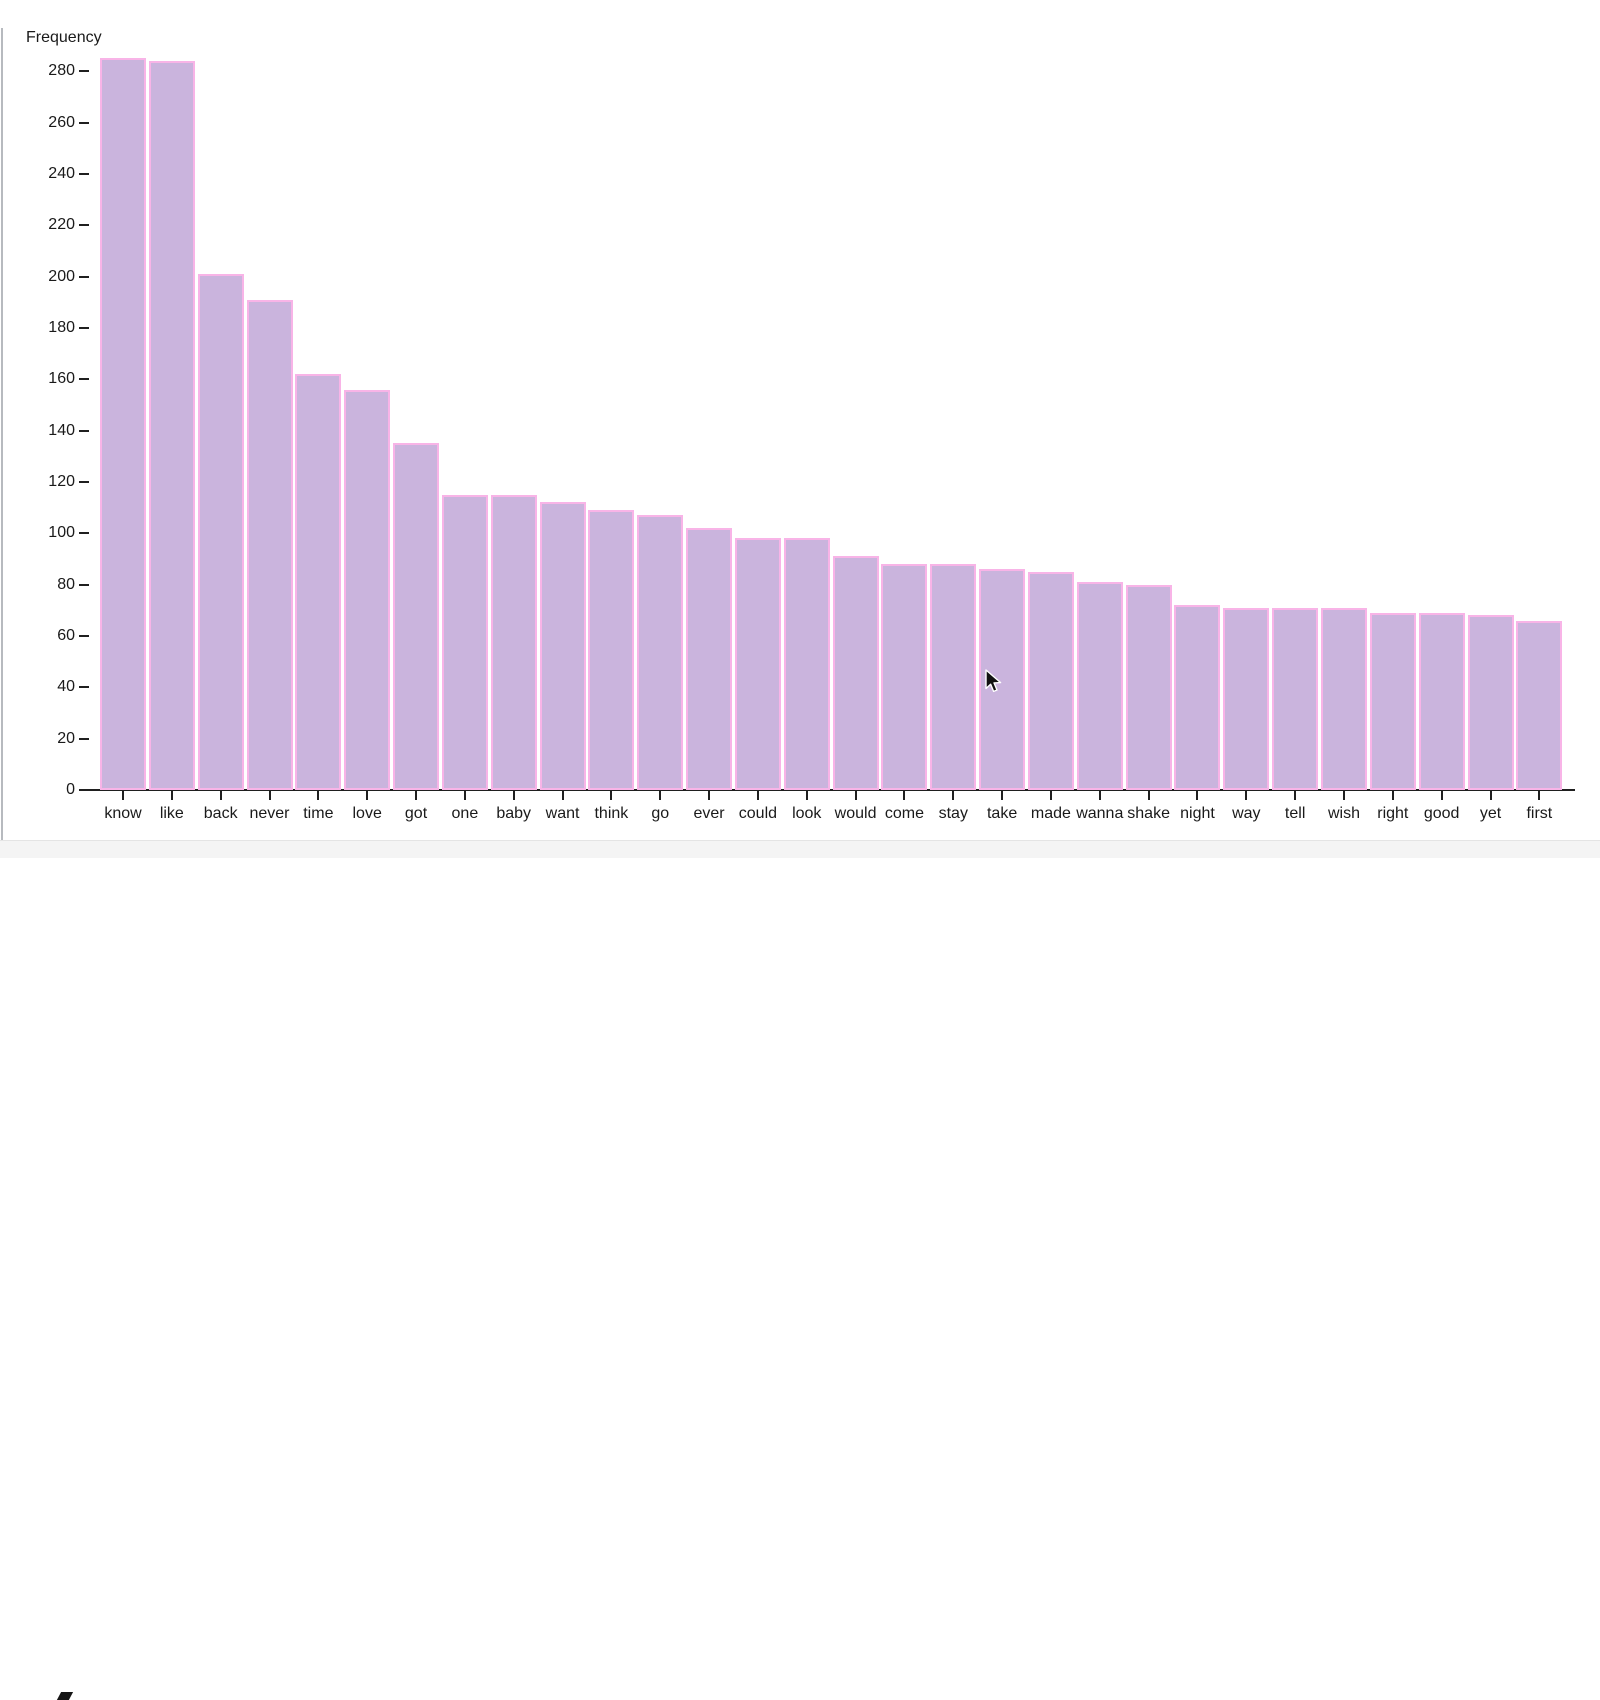 The height and width of the screenshot is (1700, 1600). What do you see at coordinates (1246, 813) in the screenshot?
I see `x-tick-label: way` at bounding box center [1246, 813].